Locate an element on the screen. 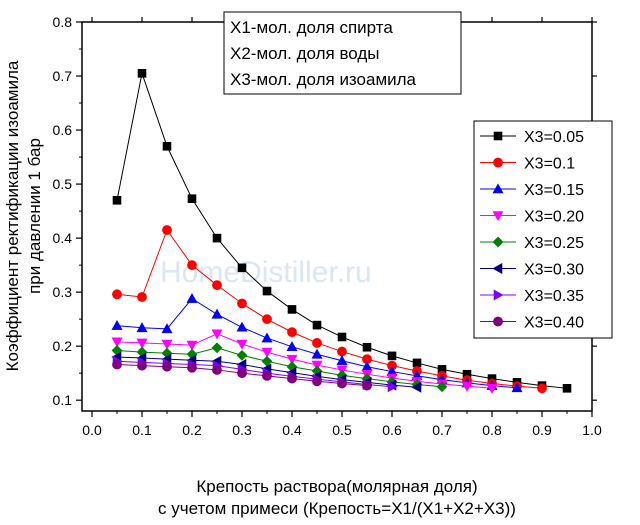 Image resolution: width=640 pixels, height=525 pixels. legend-label: X3=0.40 is located at coordinates (554, 323).